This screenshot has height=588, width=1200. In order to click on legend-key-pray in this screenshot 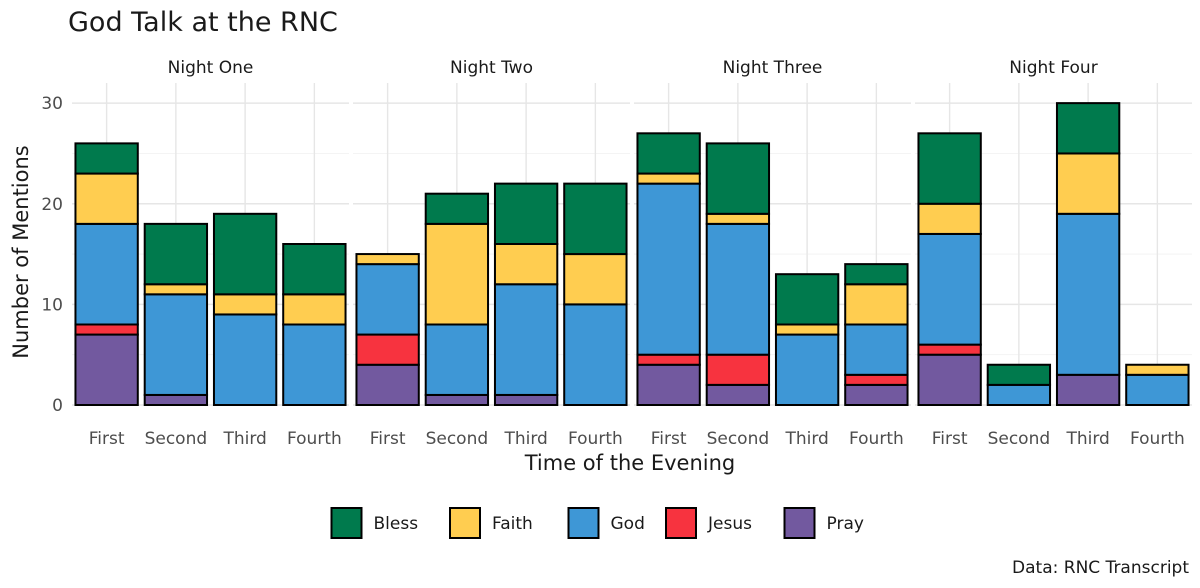, I will do `click(799, 523)`.